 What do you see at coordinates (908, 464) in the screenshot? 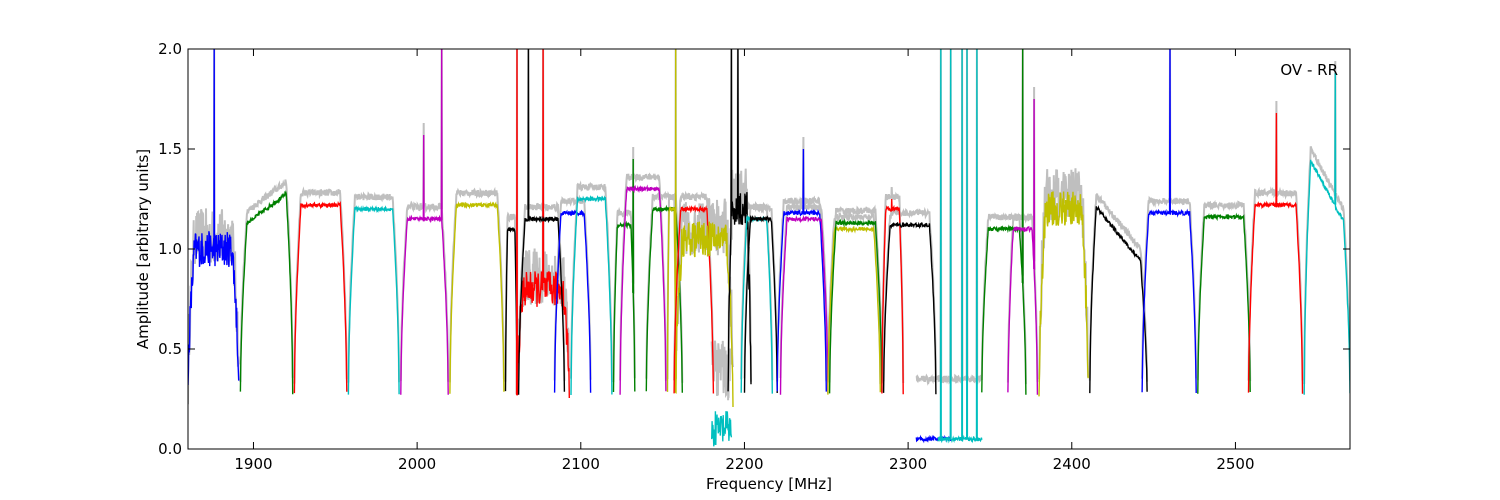
I see `x-tick-label: 2300` at bounding box center [908, 464].